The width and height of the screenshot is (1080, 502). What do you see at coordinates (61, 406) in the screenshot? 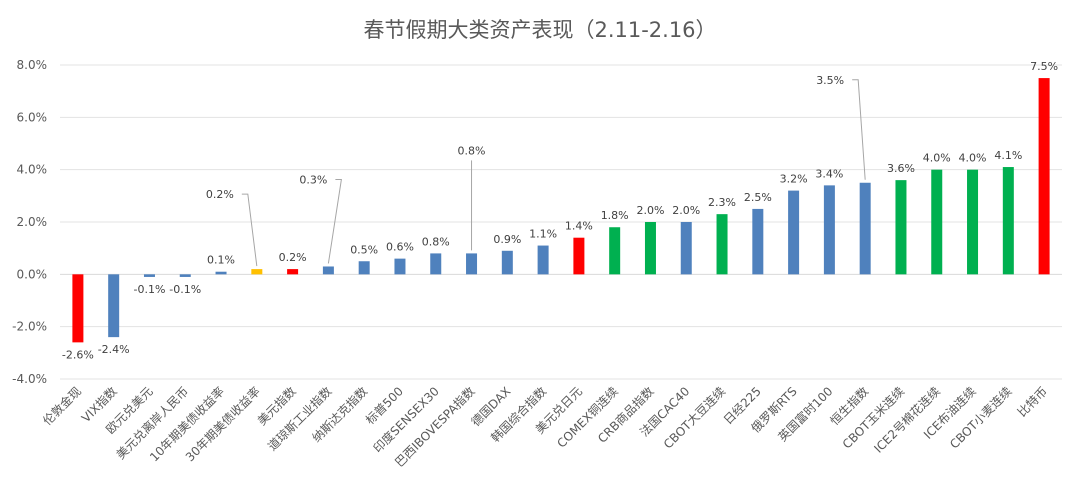
I see `x-tick-label: 伦敦金现` at bounding box center [61, 406].